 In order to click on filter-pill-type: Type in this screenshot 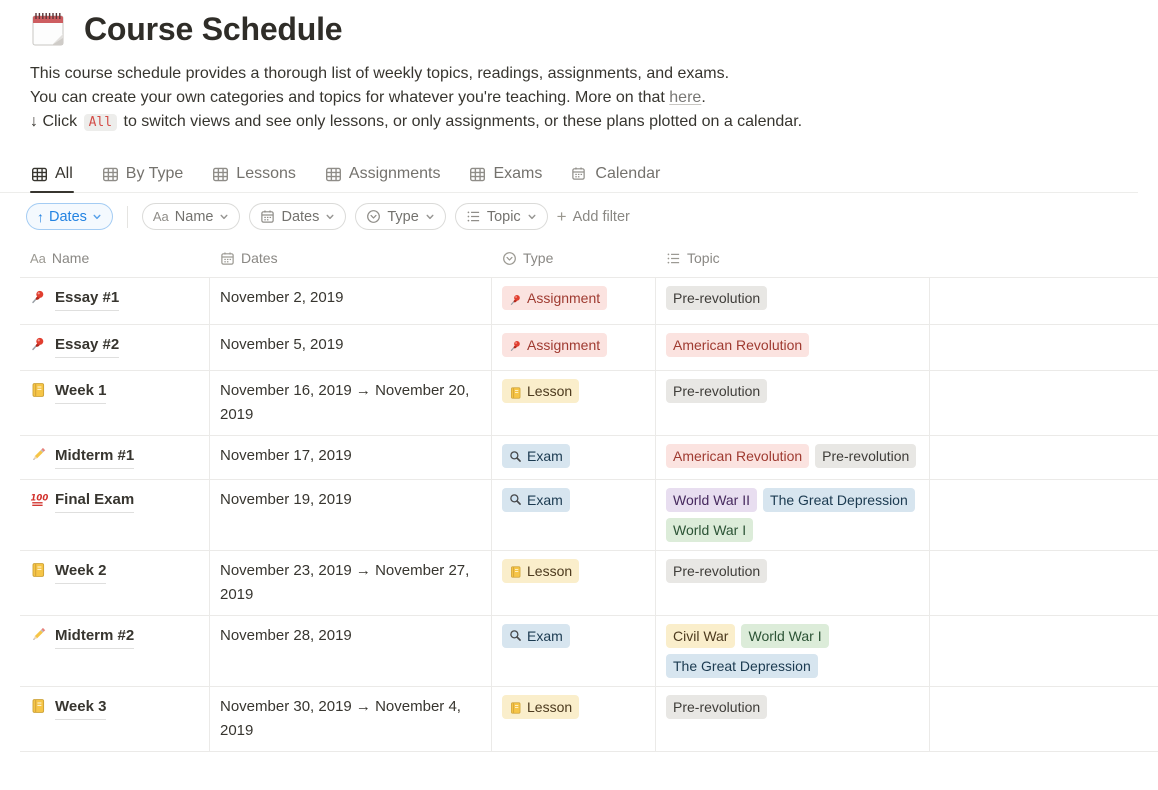, I will do `click(400, 216)`.